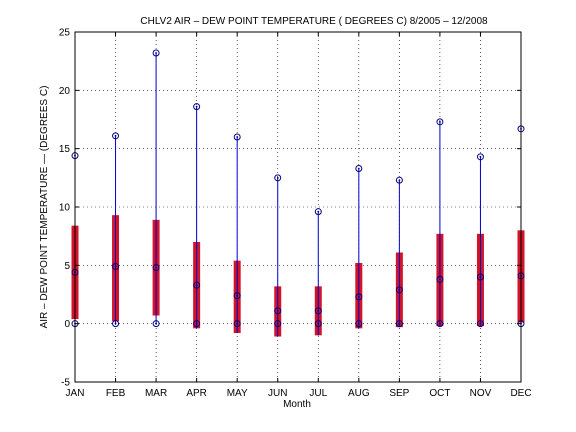 The height and width of the screenshot is (432, 576). Describe the element at coordinates (399, 252) in the screenshot. I see `box-sep` at that location.